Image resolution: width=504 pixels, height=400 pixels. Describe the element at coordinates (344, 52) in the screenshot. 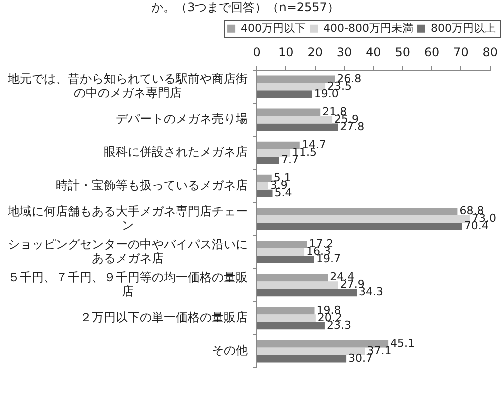

I see `x-tick-label: 30` at that location.